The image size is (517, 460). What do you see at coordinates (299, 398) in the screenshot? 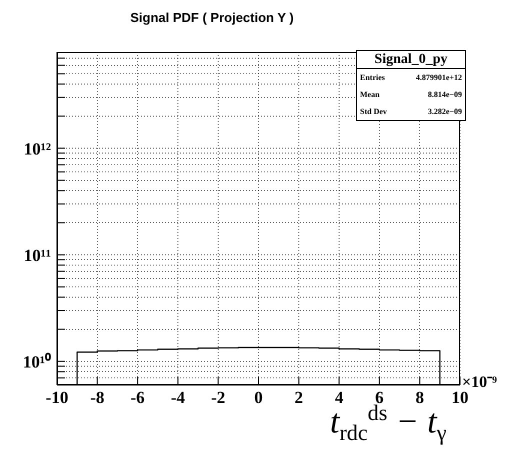
I see `x-tick-label: 2` at bounding box center [299, 398].